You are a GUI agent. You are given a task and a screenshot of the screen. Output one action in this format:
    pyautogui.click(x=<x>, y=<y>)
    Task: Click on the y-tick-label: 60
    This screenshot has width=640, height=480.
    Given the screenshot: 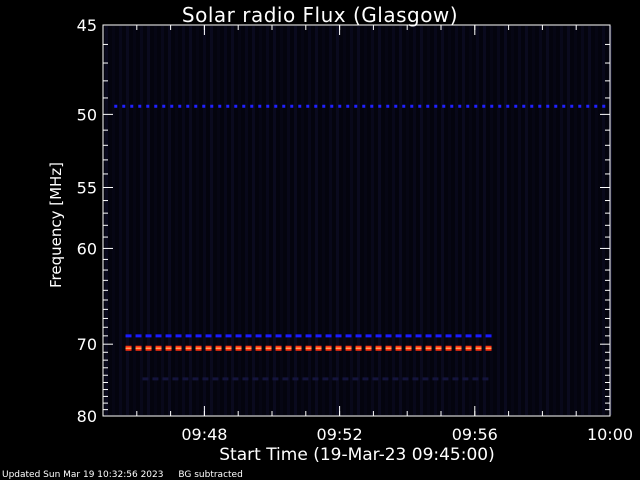 What is the action you would take?
    pyautogui.click(x=87, y=248)
    